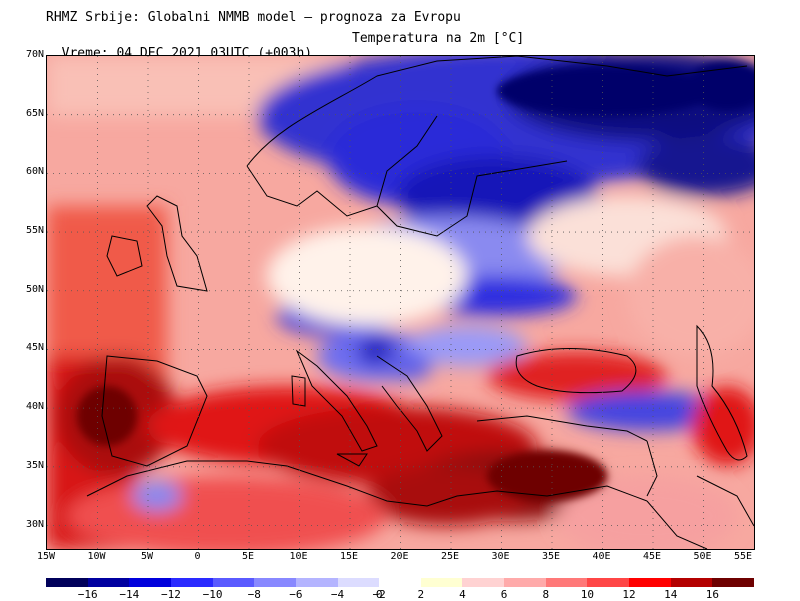 The width and height of the screenshot is (800, 601). Describe the element at coordinates (671, 594) in the screenshot. I see `legend-label: 14` at that location.